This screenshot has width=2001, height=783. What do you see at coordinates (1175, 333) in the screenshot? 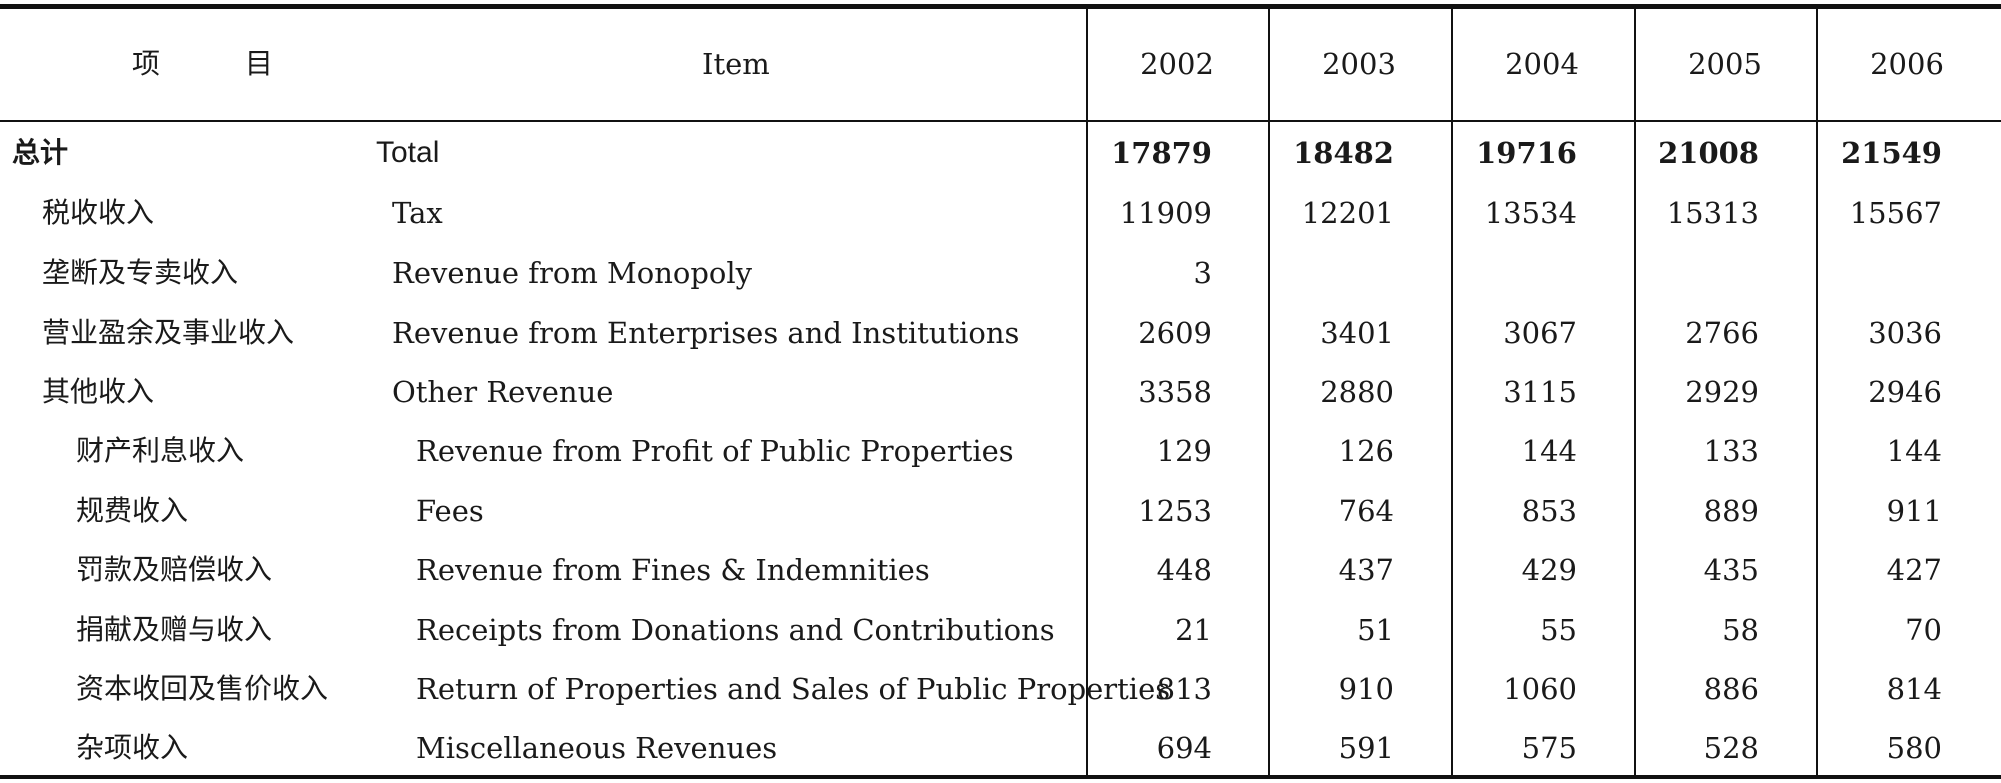
I see `value-cell: 2609` at bounding box center [1175, 333].